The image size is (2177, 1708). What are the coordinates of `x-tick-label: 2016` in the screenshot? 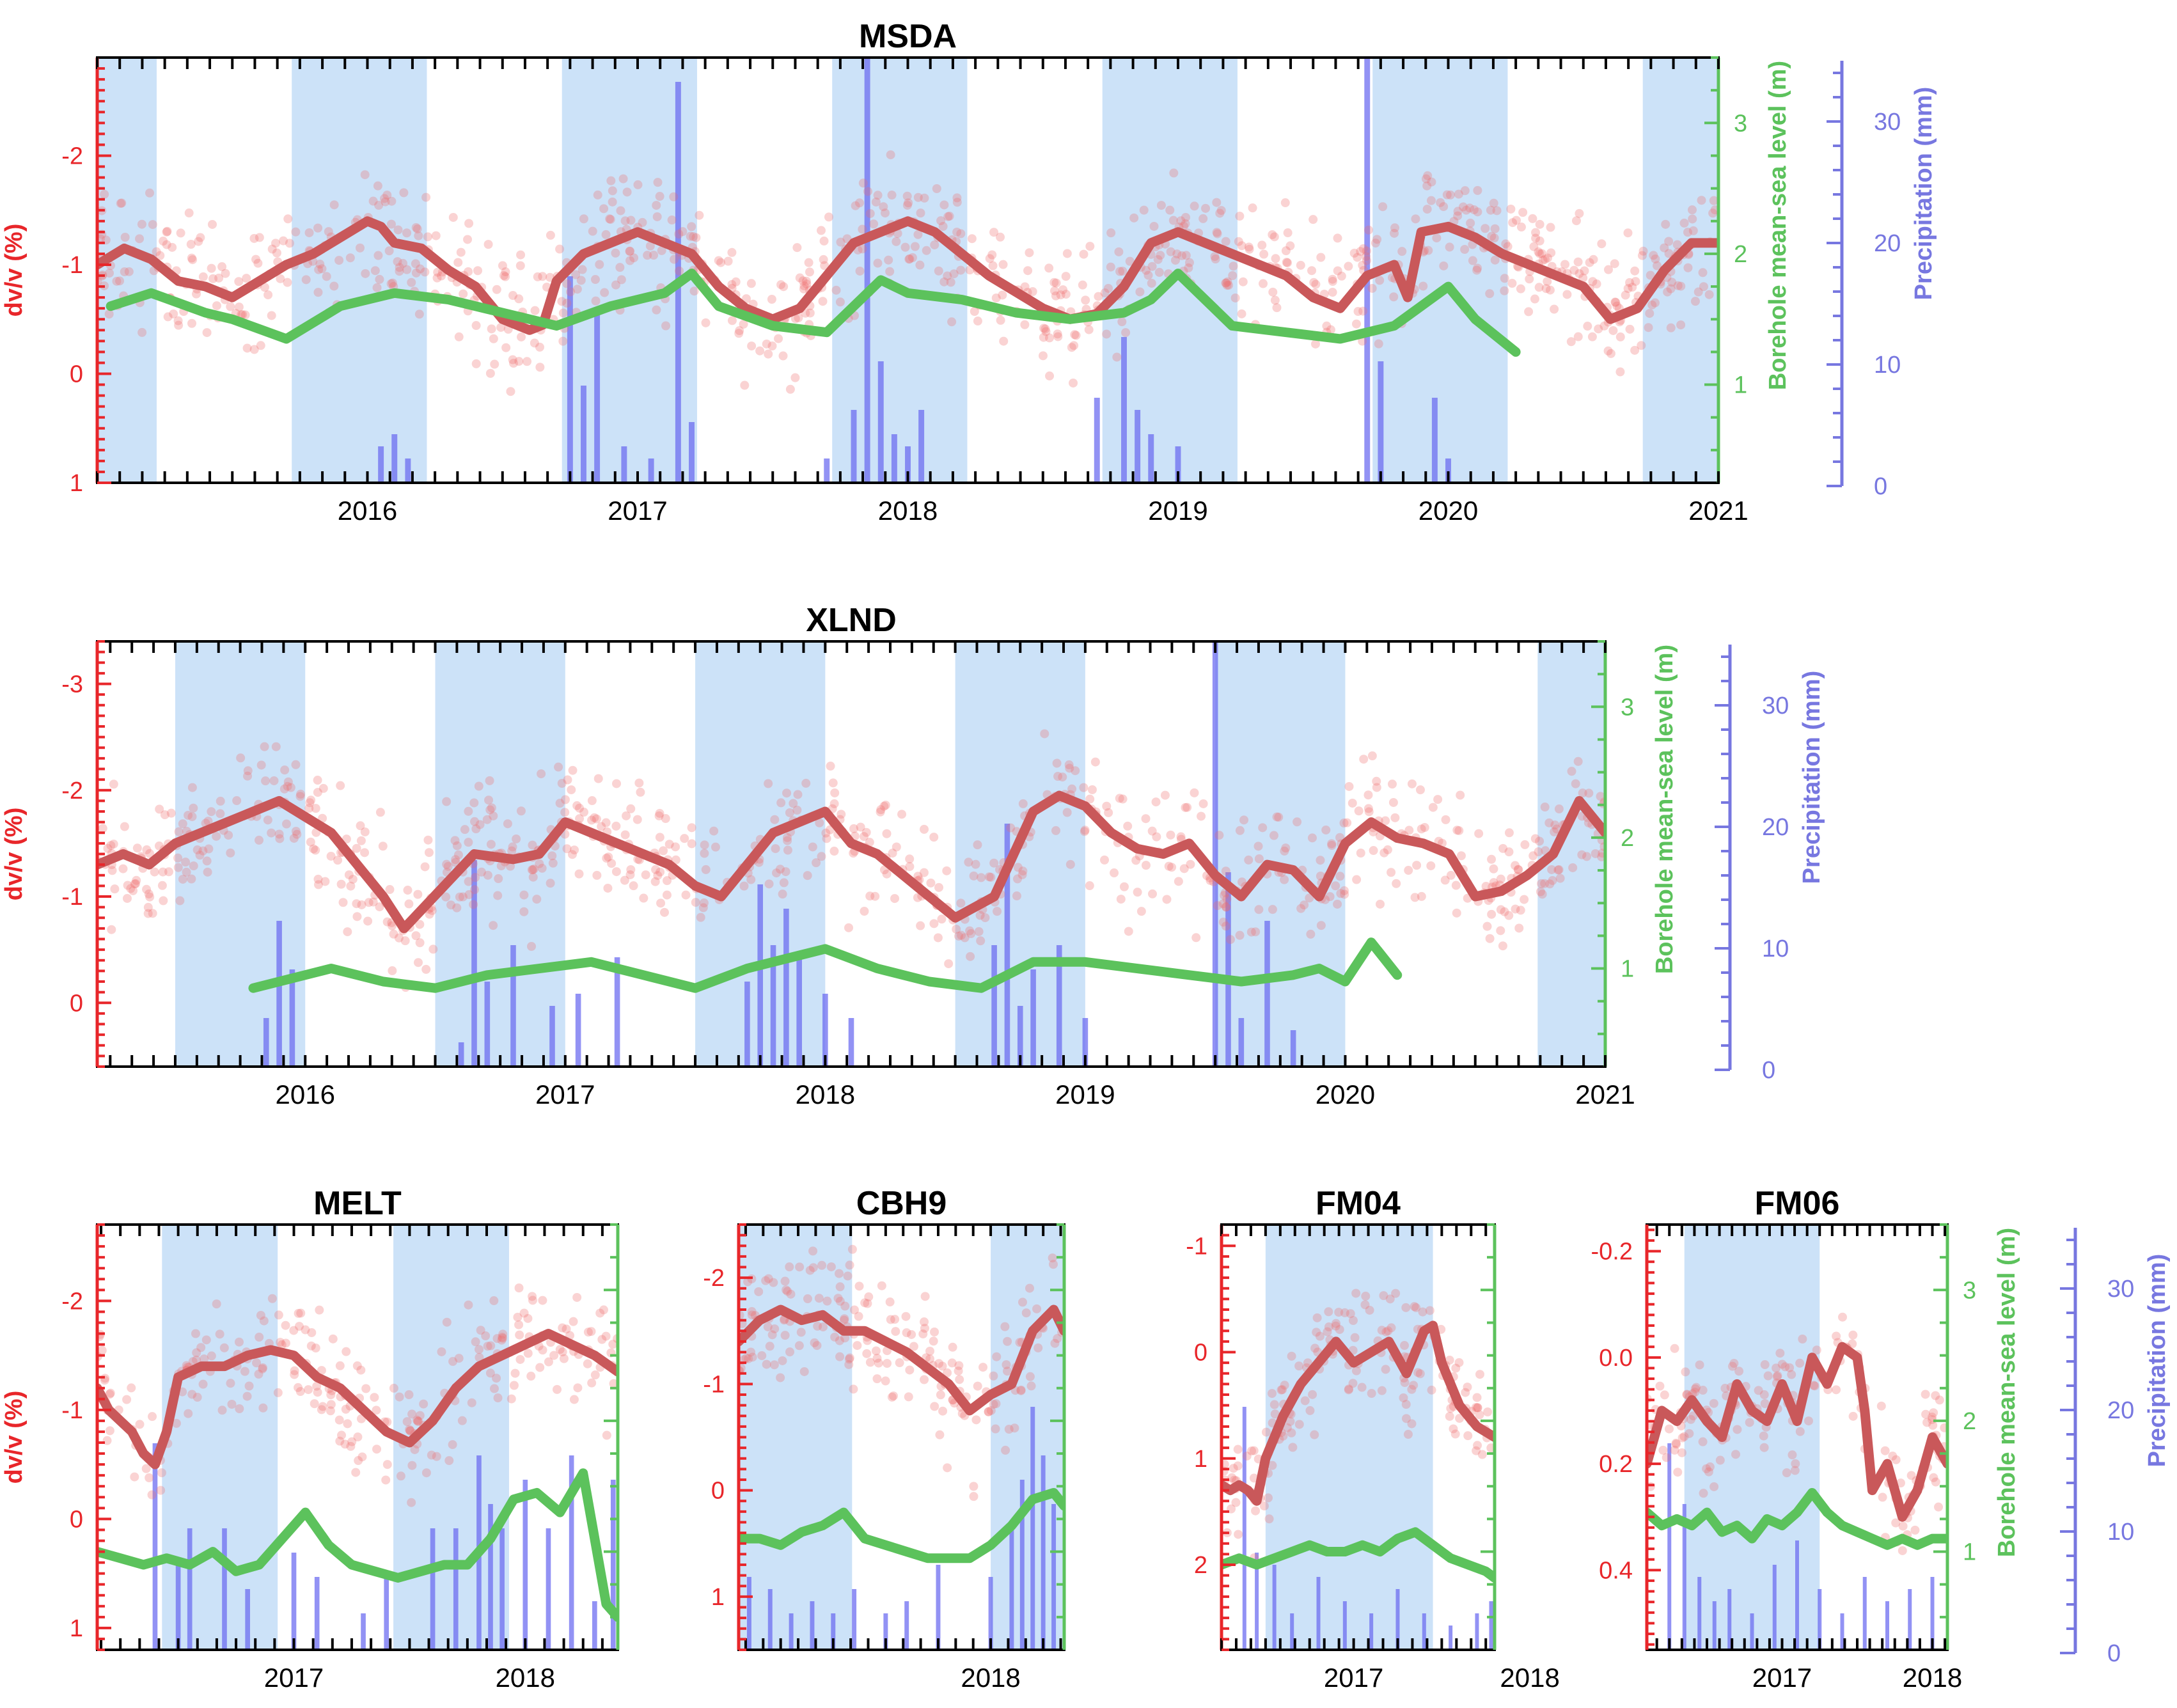 It's located at (367, 511).